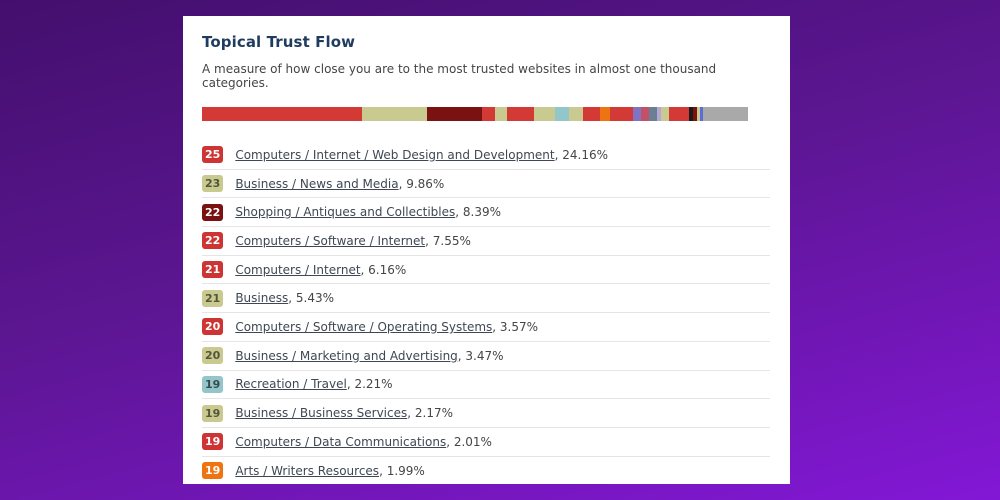 The image size is (1000, 500). Describe the element at coordinates (279, 42) in the screenshot. I see `panel-title: Topical Trust Flow` at that location.